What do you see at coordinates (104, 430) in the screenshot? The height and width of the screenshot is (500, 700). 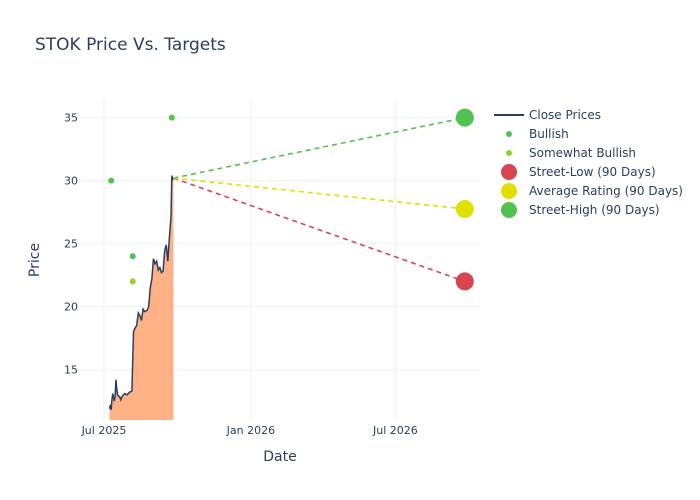 I see `x-tick-label: Jul 2025` at bounding box center [104, 430].